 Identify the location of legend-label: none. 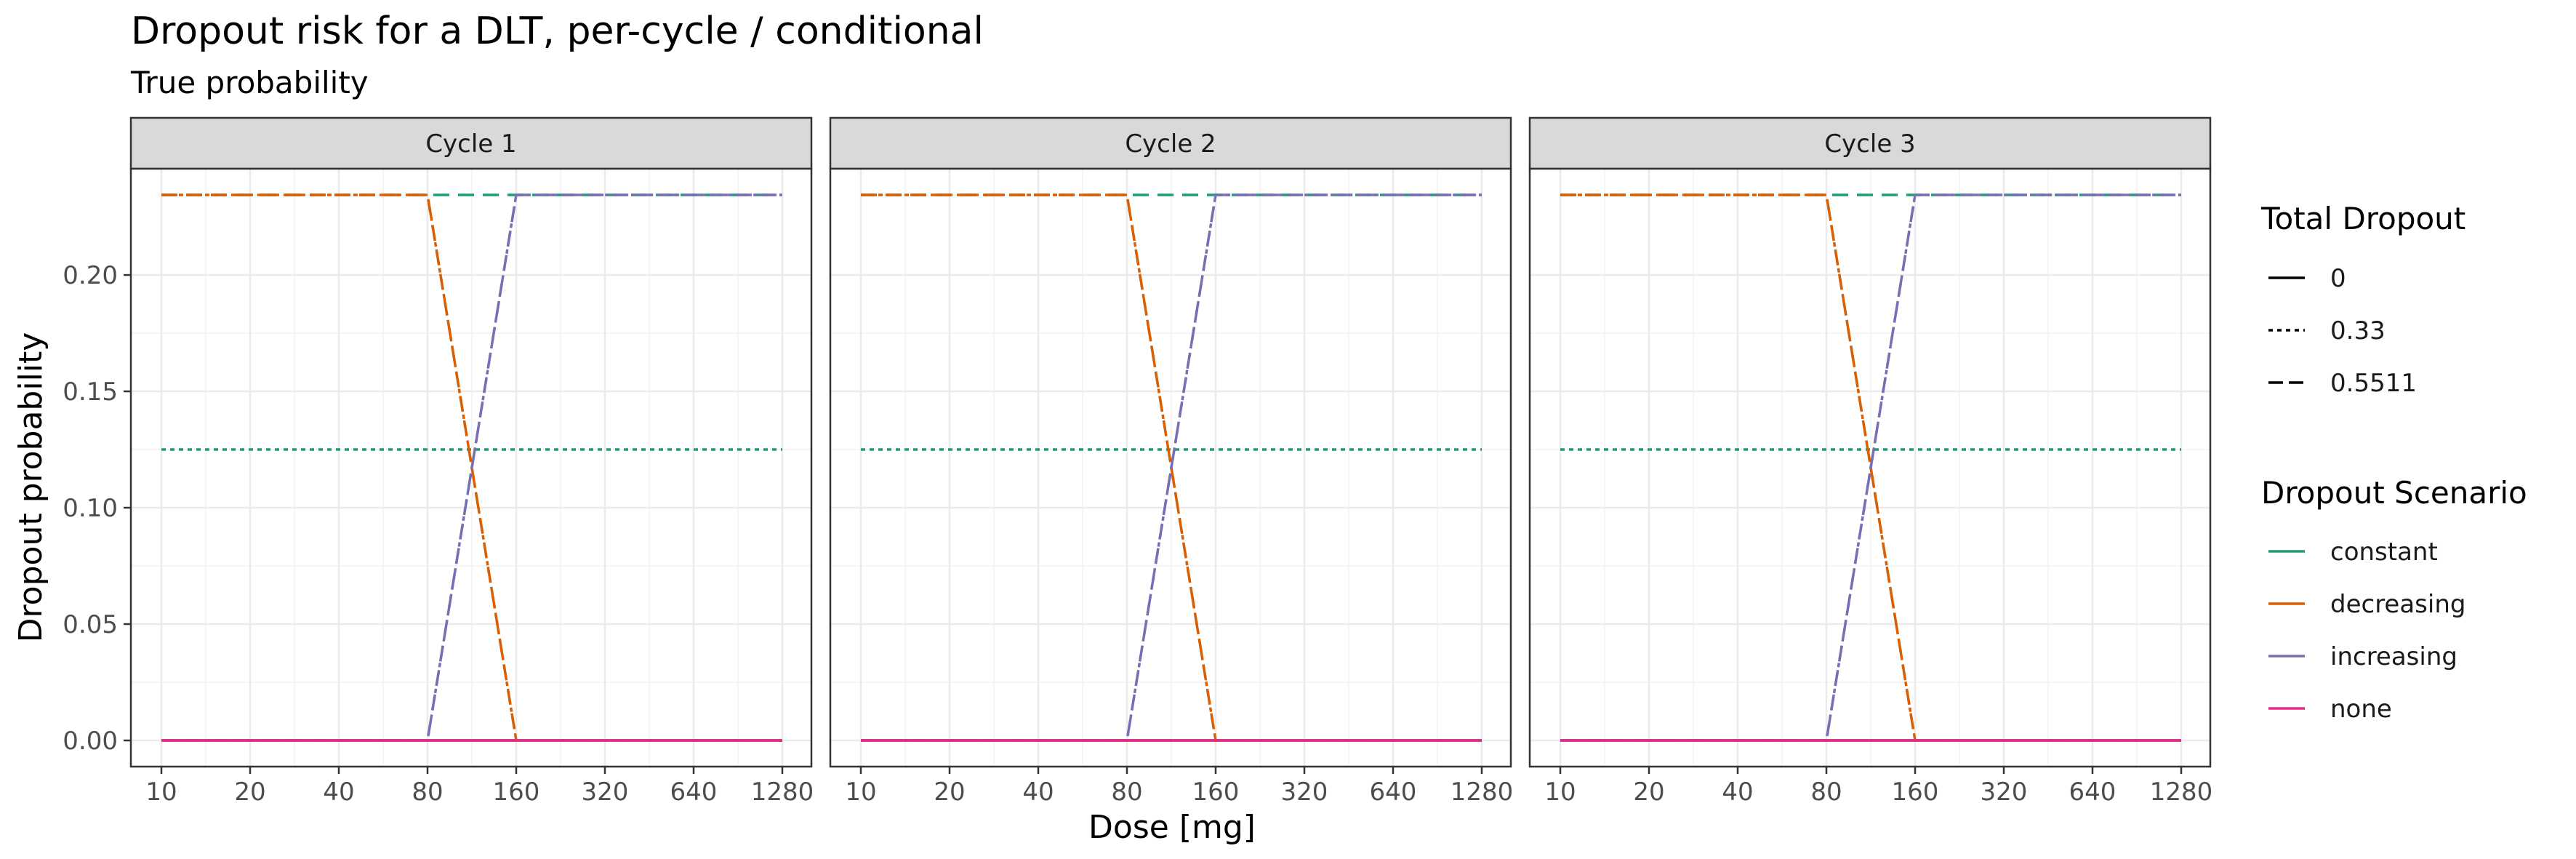
(2361, 709).